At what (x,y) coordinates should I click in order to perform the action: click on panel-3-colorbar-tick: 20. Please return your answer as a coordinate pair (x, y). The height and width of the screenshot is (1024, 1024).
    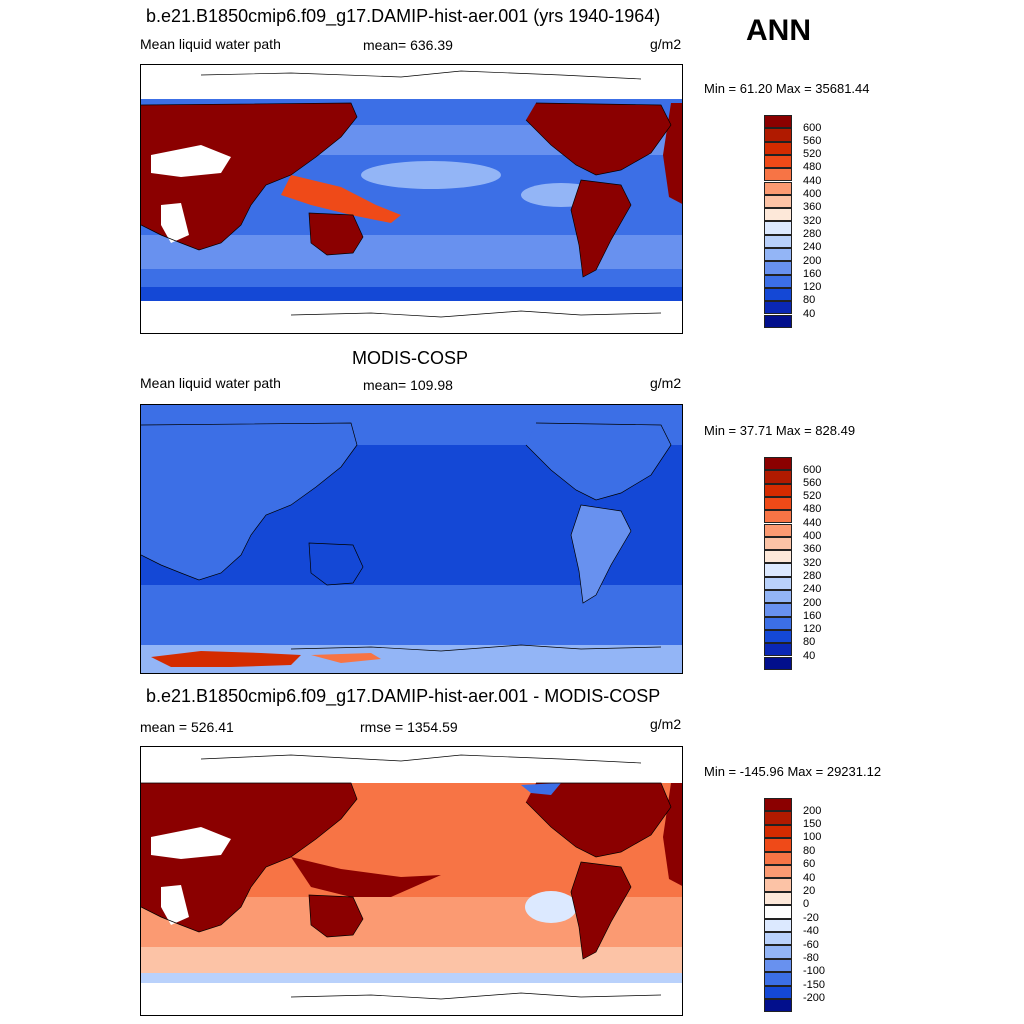
    Looking at the image, I should click on (809, 891).